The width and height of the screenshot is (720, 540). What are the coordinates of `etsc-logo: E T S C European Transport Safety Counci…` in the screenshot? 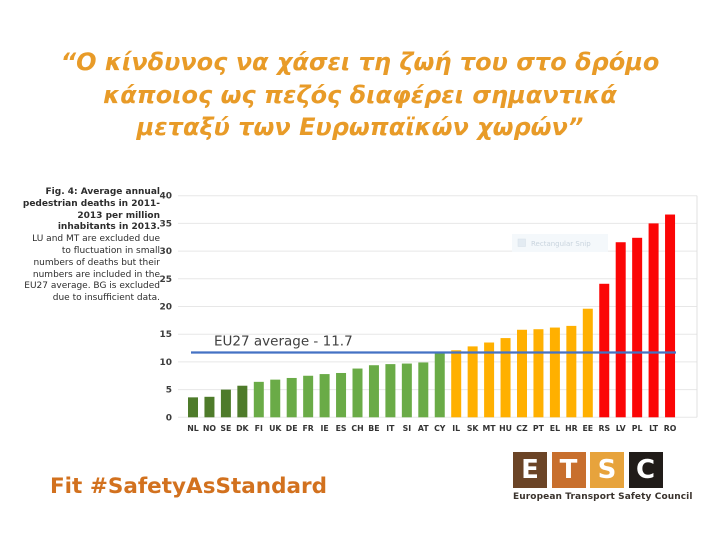 It's located at (603, 477).